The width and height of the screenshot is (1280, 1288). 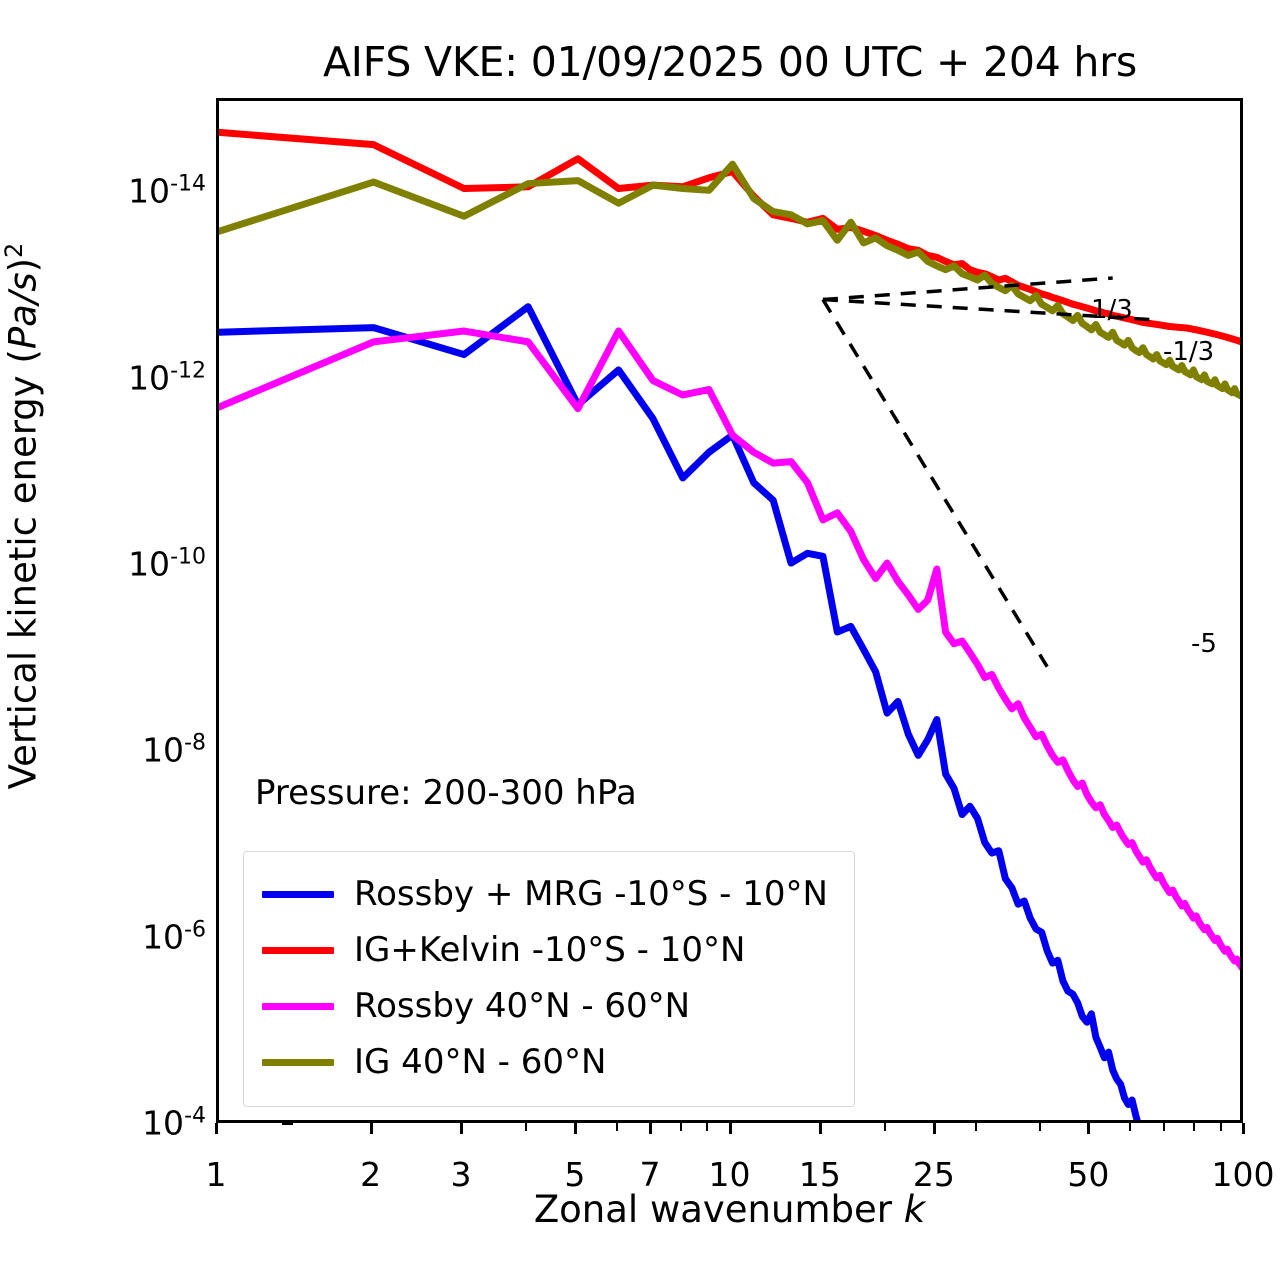 What do you see at coordinates (1204, 644) in the screenshot?
I see `slope-label-minus-five: -5` at bounding box center [1204, 644].